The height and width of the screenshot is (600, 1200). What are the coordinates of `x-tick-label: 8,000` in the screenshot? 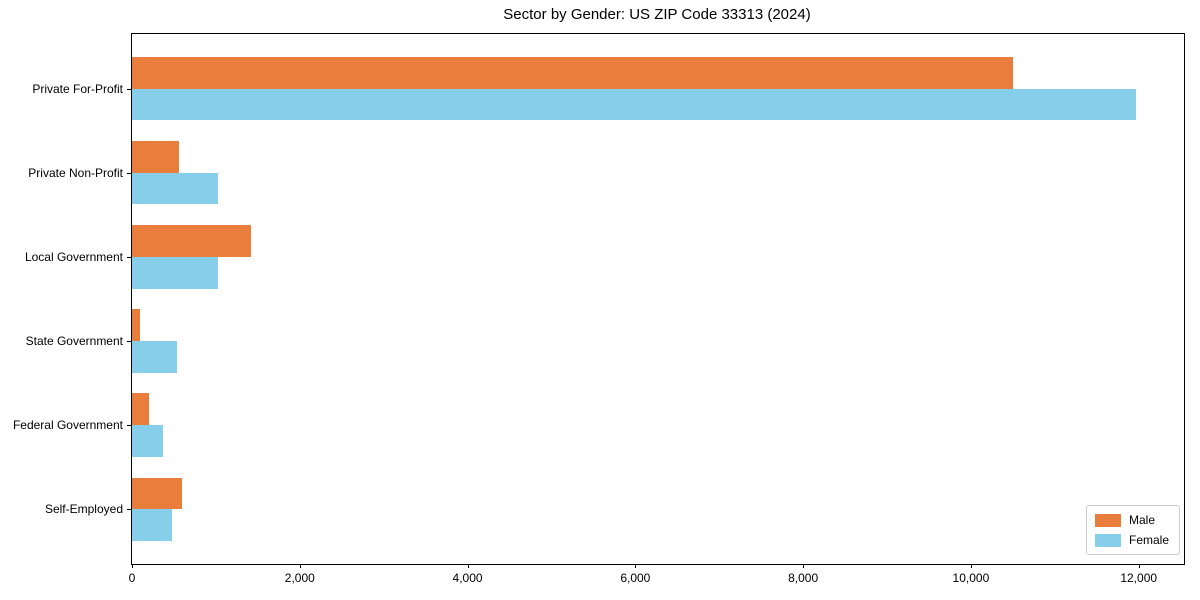 It's located at (803, 578).